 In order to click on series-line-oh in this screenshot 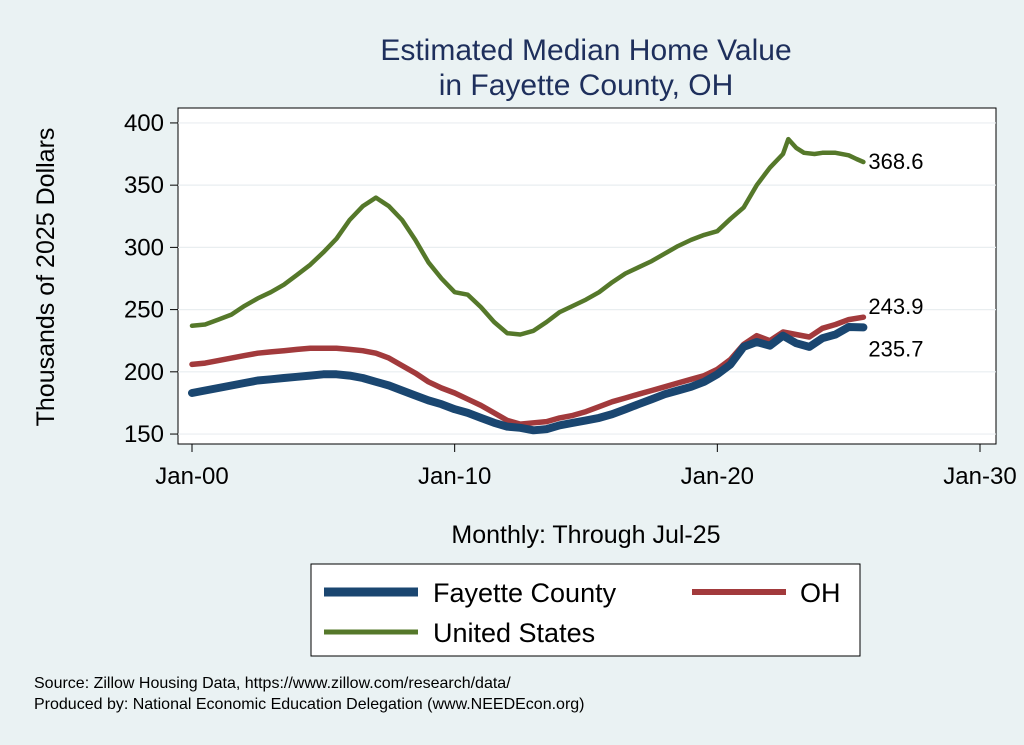, I will do `click(528, 370)`.